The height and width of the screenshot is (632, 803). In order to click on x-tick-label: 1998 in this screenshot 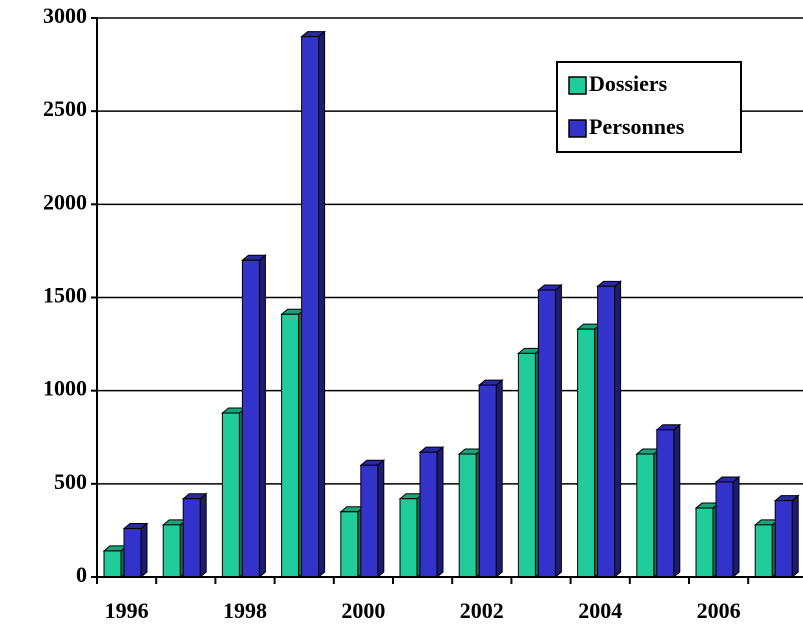, I will do `click(245, 610)`.